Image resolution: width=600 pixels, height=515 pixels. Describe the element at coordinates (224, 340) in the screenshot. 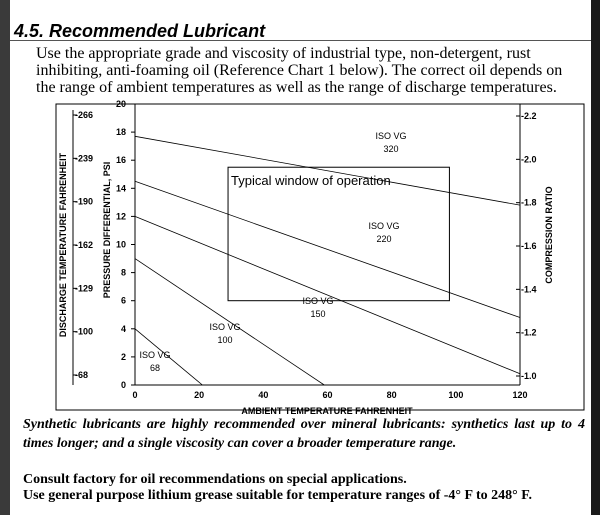

I see `series-label: 100` at that location.